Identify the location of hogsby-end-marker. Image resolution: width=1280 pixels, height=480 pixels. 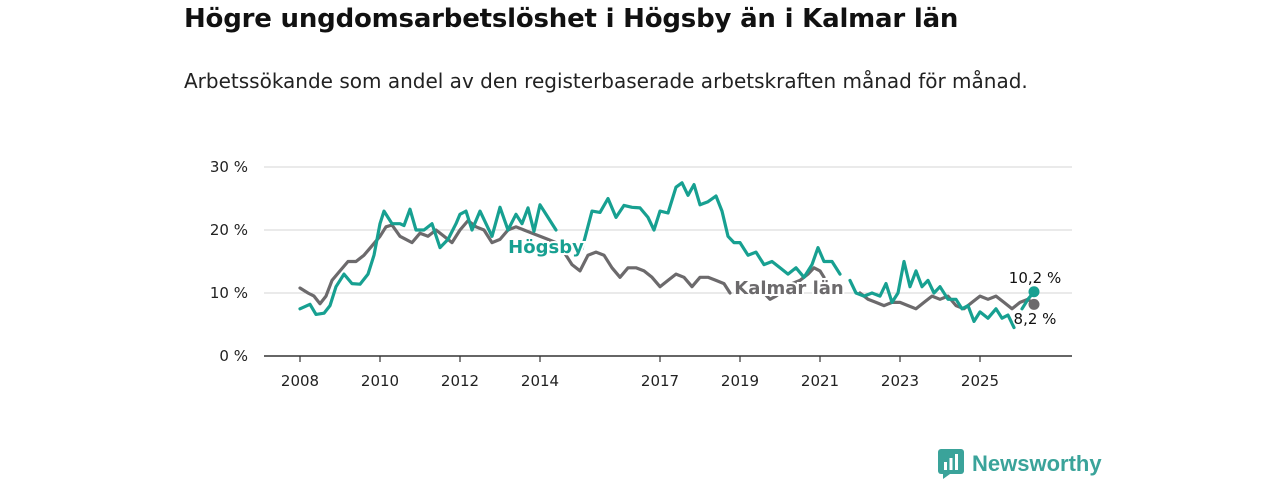
(1034, 292).